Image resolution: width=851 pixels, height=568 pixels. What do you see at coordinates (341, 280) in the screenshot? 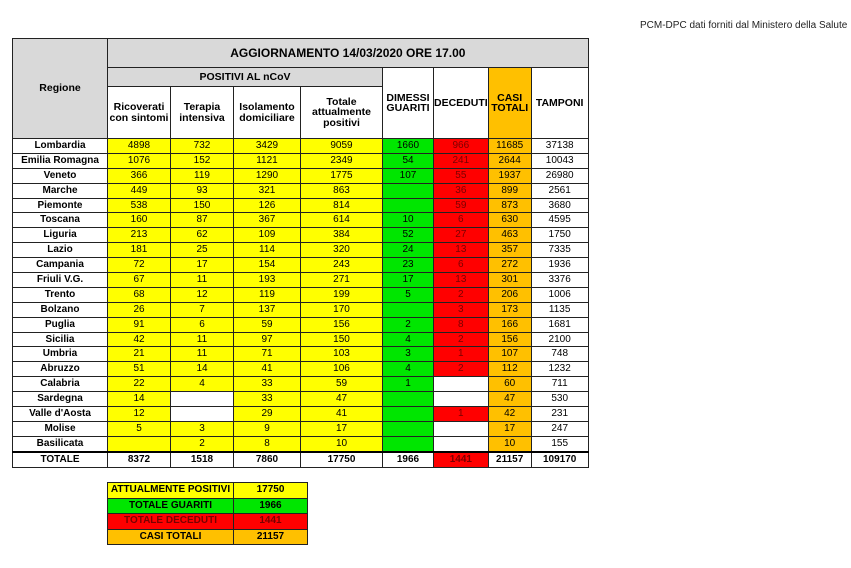
I see `data-cell: 271` at bounding box center [341, 280].